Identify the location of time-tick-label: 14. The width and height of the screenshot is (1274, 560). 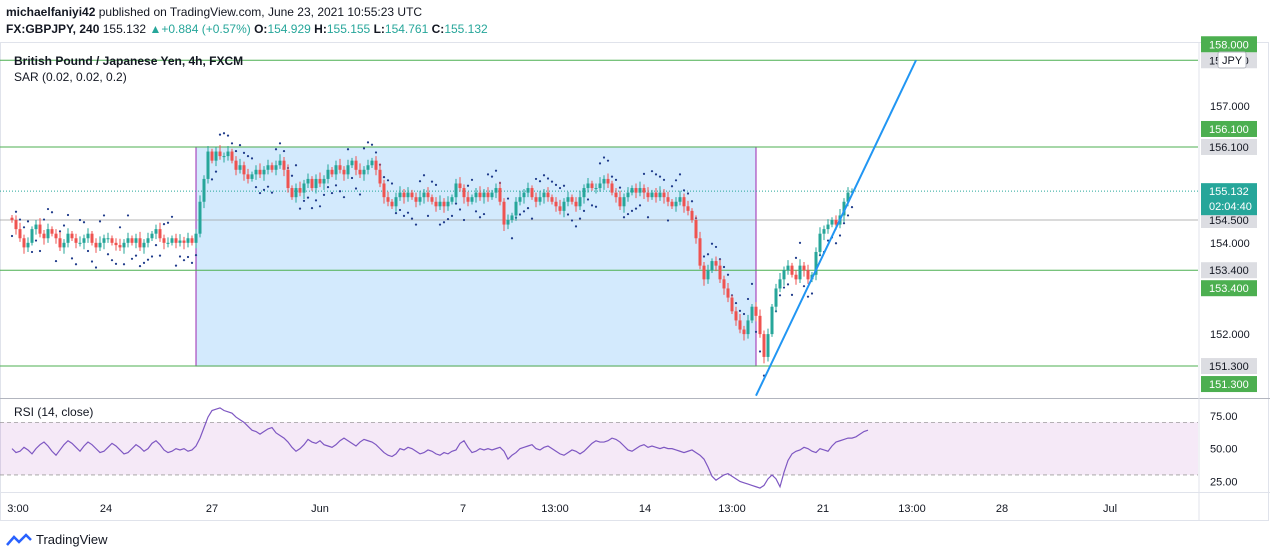
(645, 509).